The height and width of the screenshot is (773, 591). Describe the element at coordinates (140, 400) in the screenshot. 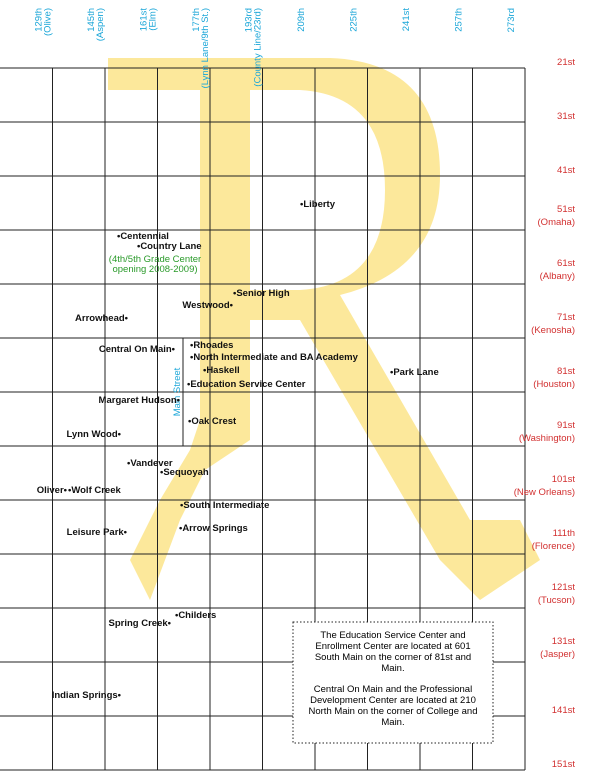

I see `school-label: Margaret Hudson•` at that location.